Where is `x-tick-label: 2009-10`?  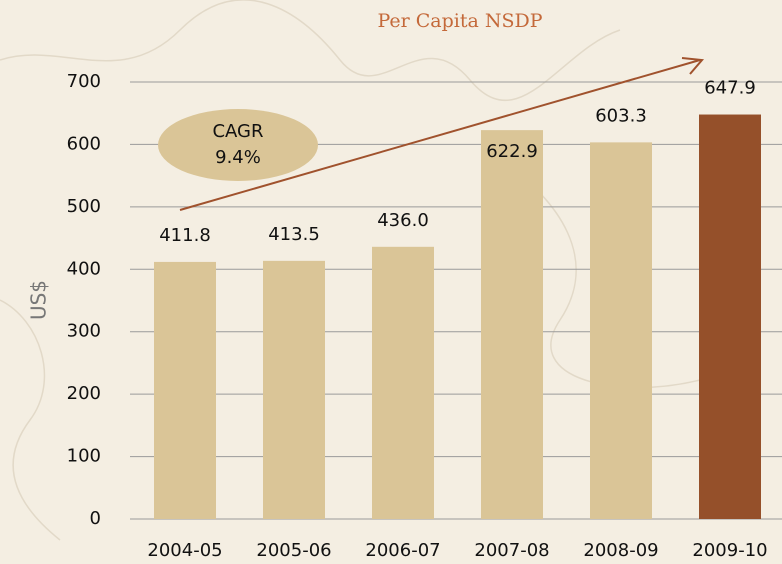 x-tick-label: 2009-10 is located at coordinates (729, 550).